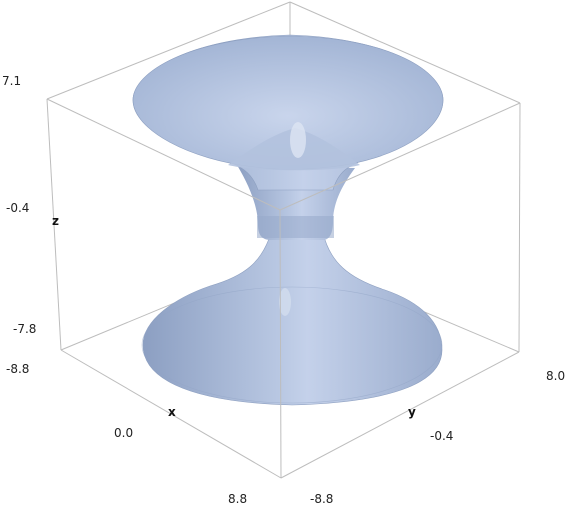 This screenshot has height=506, width=567. I want to click on z-tick-label: 7.1, so click(12, 81).